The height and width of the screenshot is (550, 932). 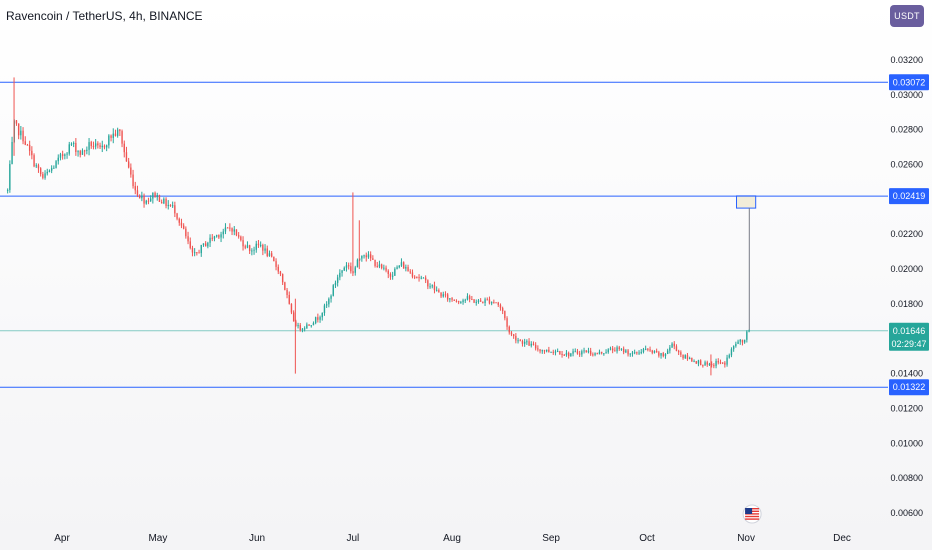 I want to click on target-zone-rect, so click(x=746, y=202).